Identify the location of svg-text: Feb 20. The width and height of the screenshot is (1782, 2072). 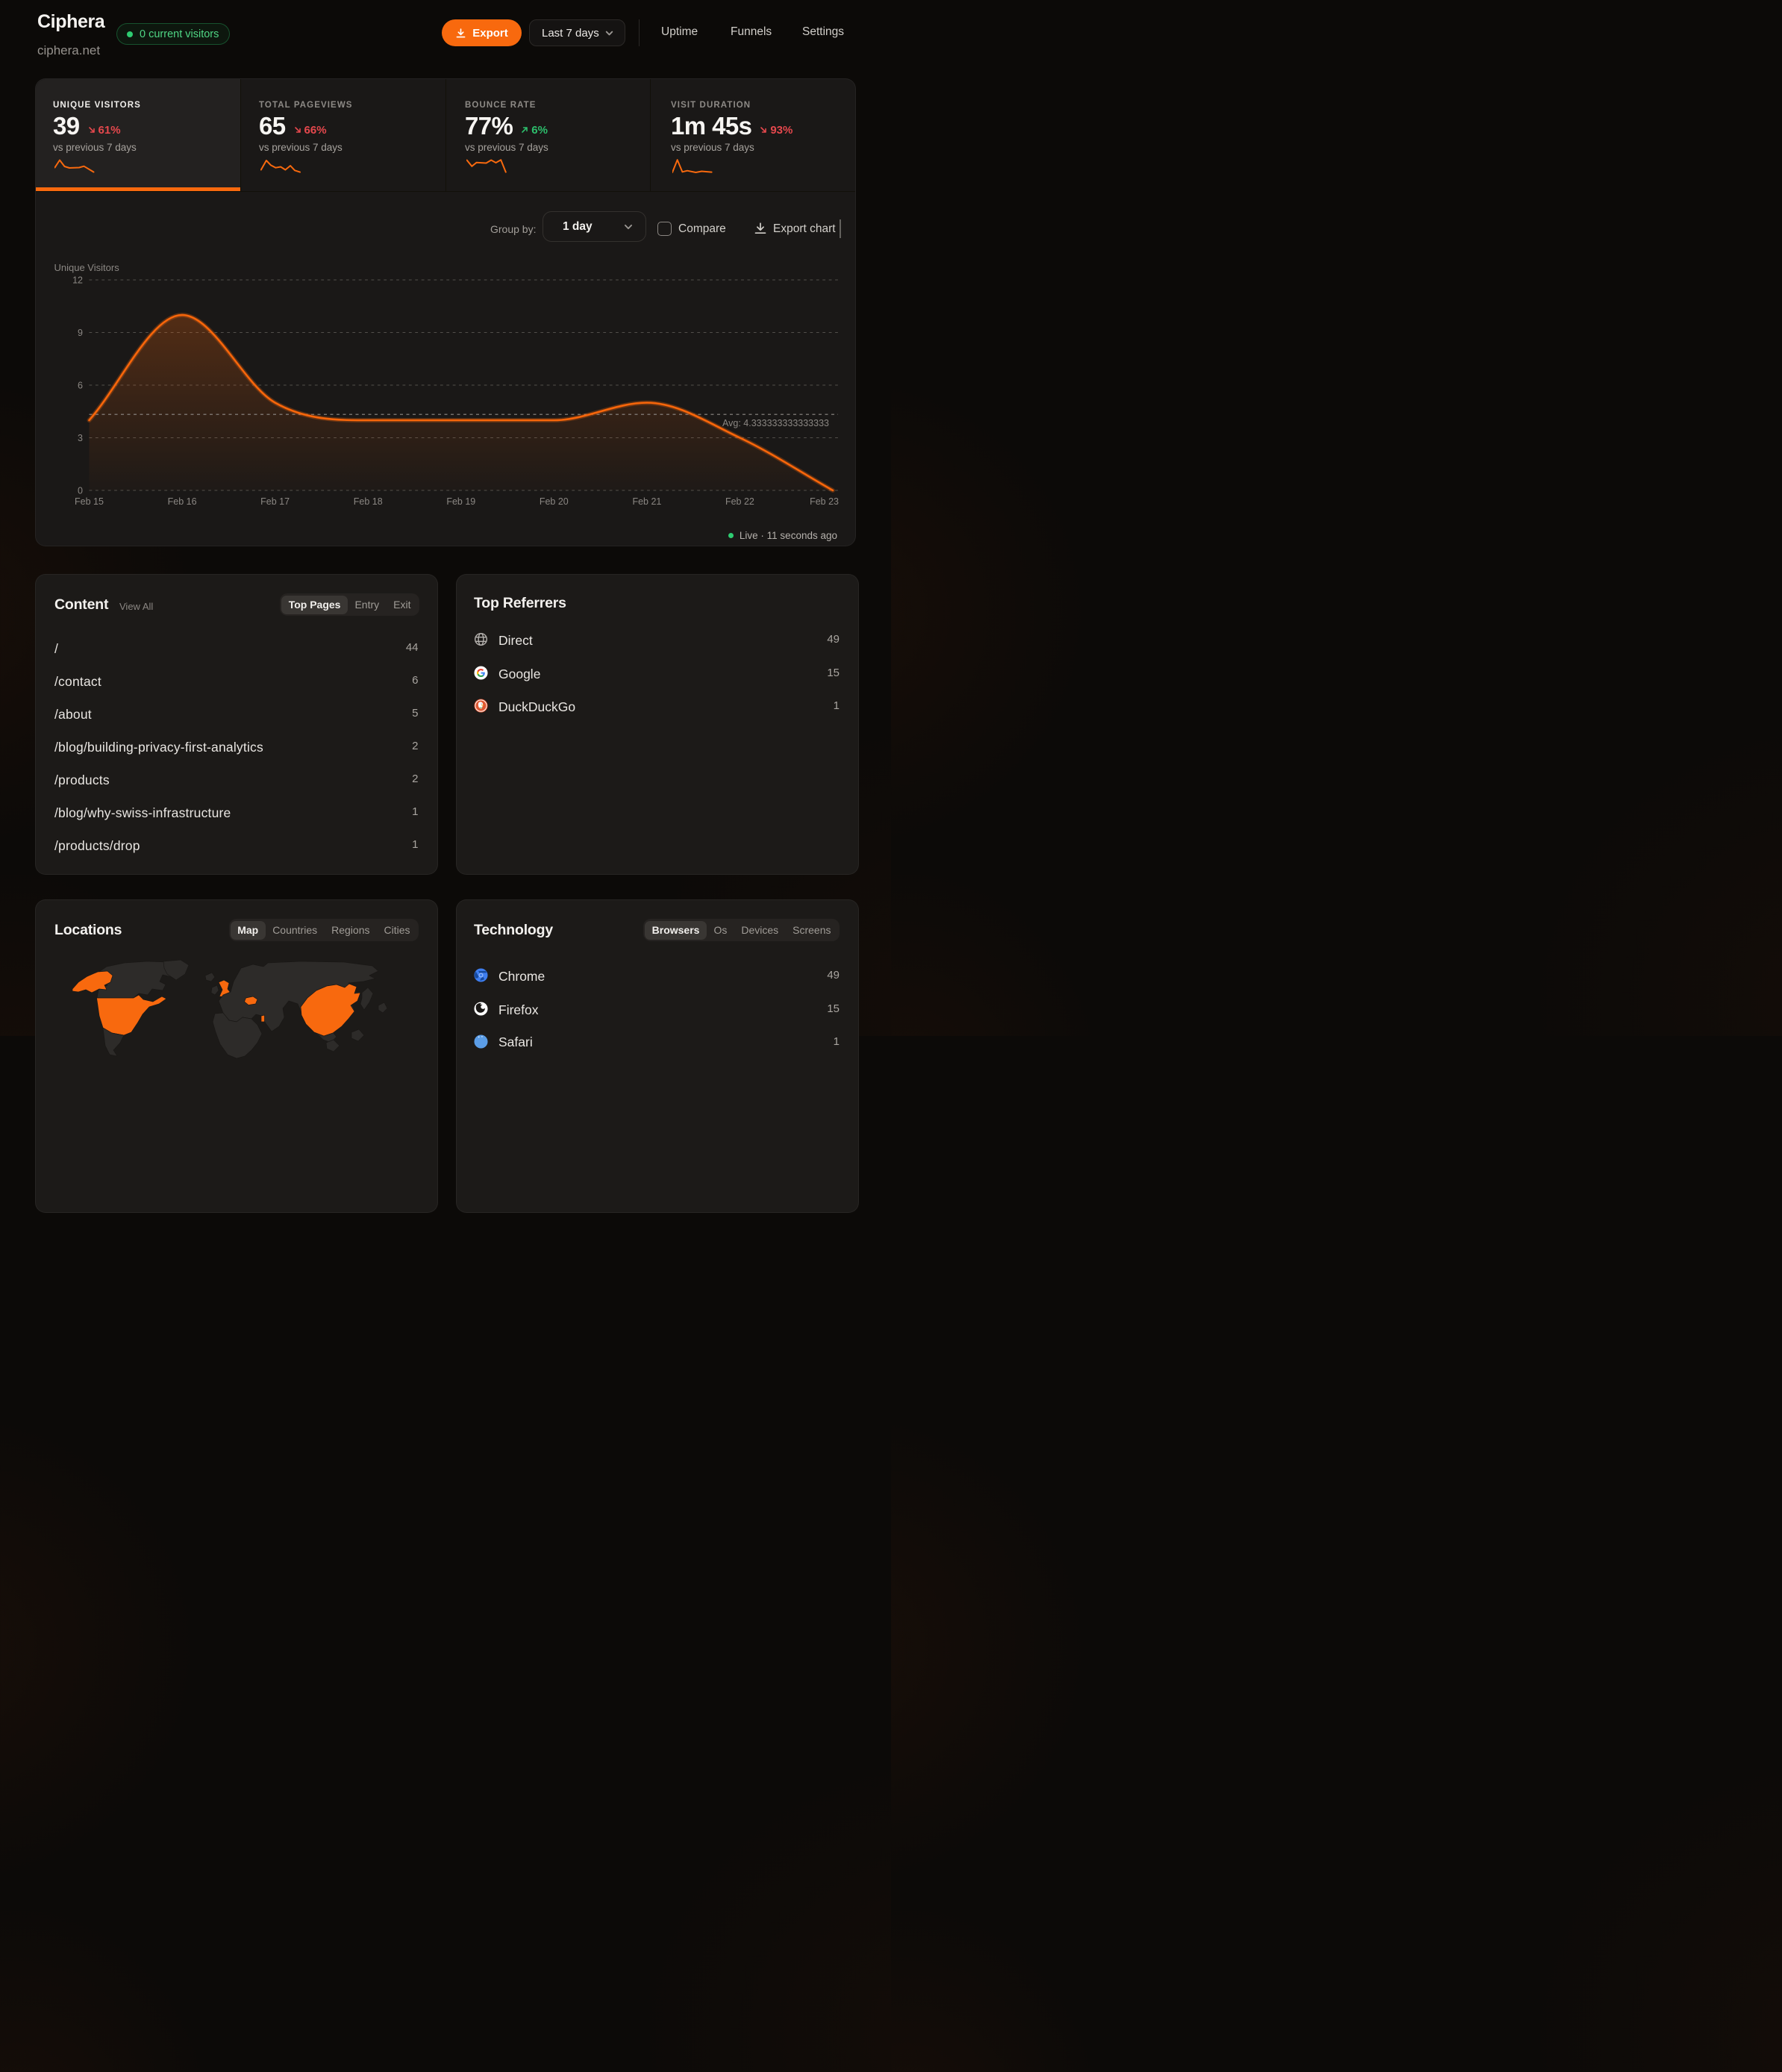
(554, 501).